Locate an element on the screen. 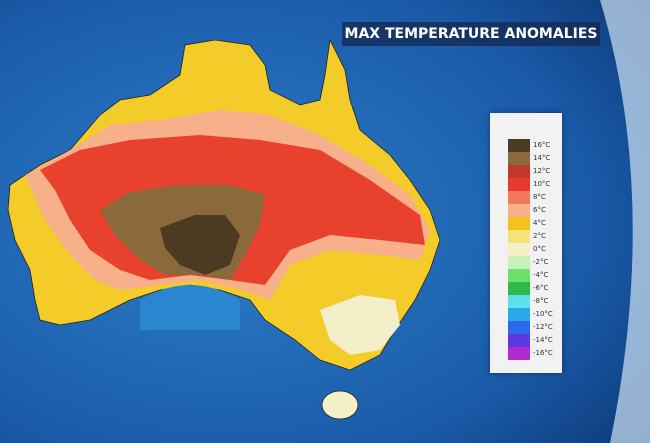  legend-item: 6°C is located at coordinates (535, 210).